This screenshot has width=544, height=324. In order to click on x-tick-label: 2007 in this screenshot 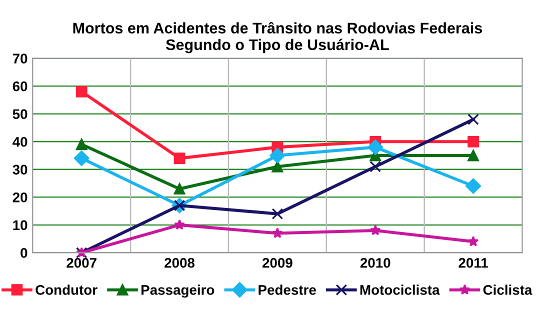, I will do `click(81, 263)`.